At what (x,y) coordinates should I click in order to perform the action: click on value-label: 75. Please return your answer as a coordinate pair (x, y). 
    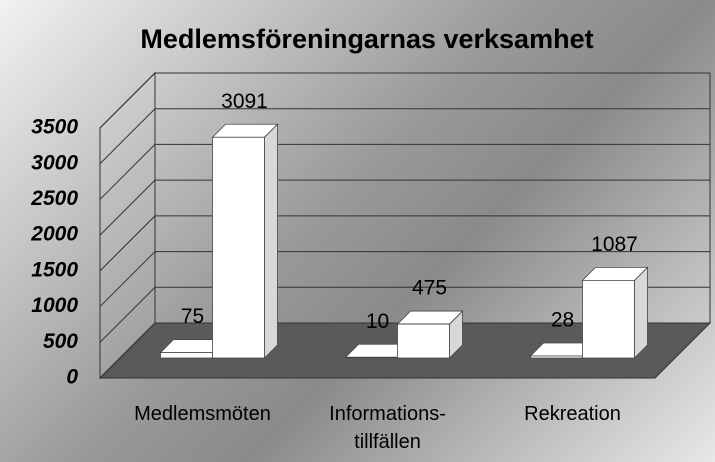
    Looking at the image, I should click on (192, 316).